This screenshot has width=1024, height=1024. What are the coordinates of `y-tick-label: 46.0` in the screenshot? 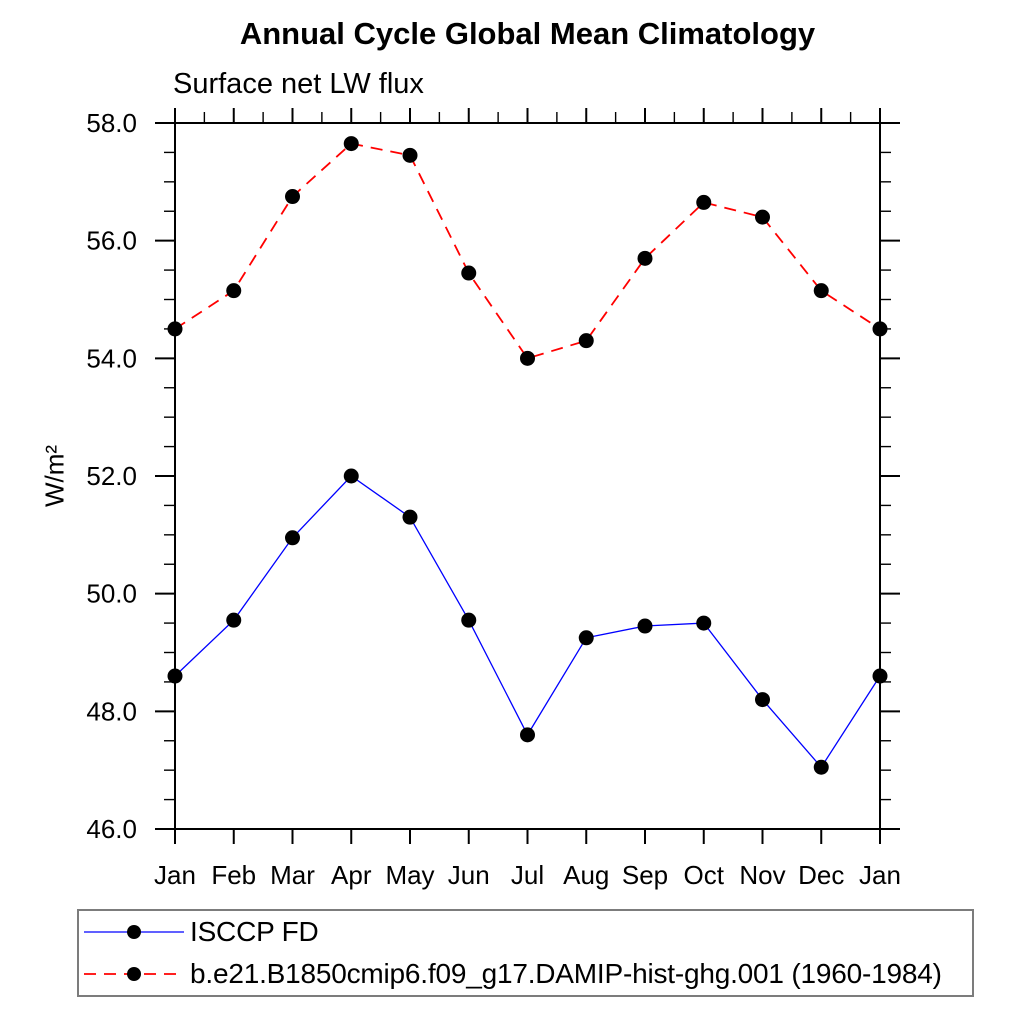 It's located at (111, 829).